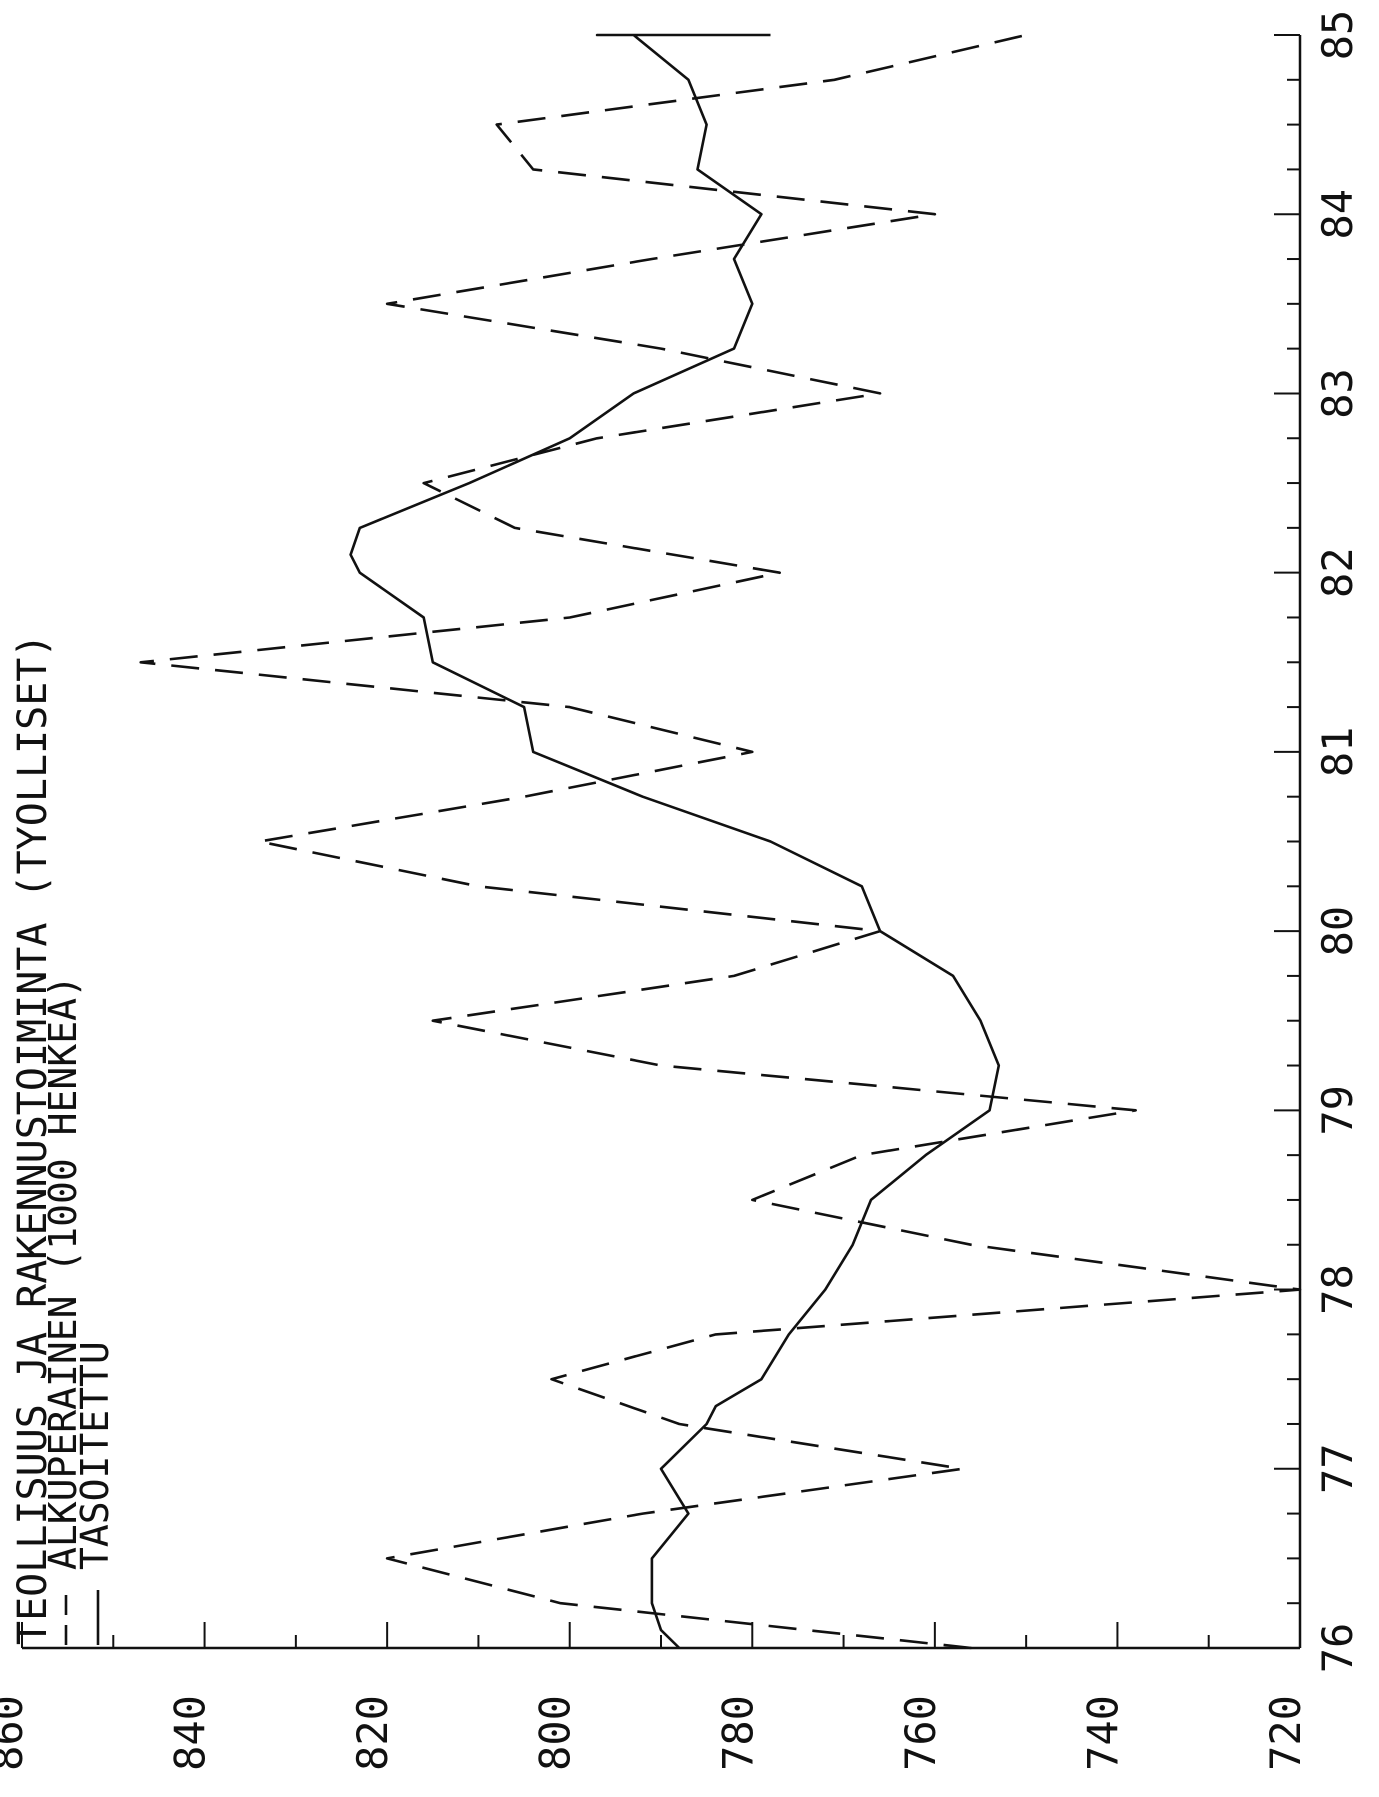 The image size is (1379, 1797). What do you see at coordinates (1337, 393) in the screenshot?
I see `time-tick-label: 83` at bounding box center [1337, 393].